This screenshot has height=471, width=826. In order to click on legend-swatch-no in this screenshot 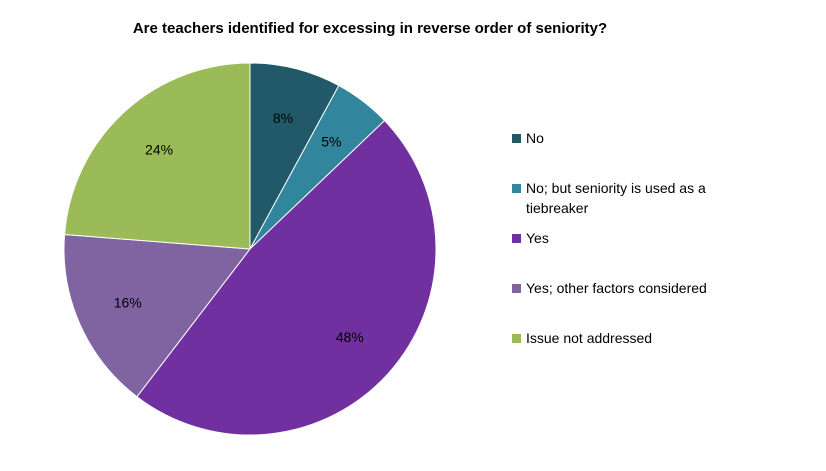, I will do `click(516, 138)`.